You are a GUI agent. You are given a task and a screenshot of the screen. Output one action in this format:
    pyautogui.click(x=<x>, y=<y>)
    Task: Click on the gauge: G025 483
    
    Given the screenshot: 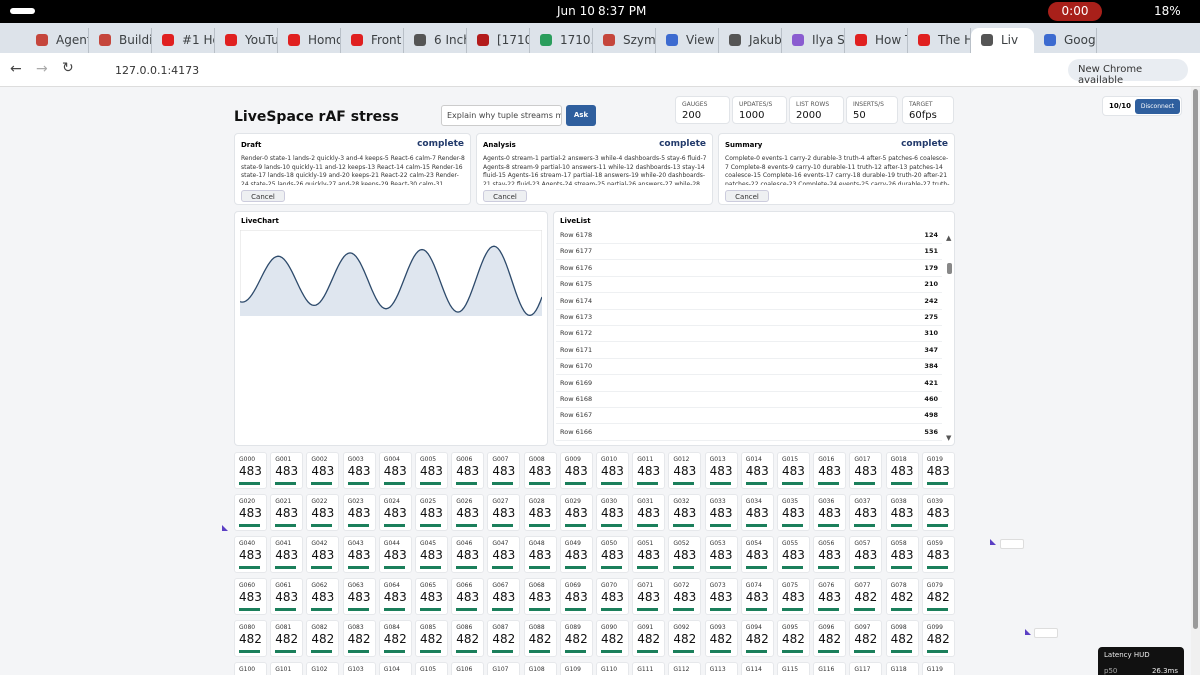 What is the action you would take?
    pyautogui.click(x=431, y=512)
    